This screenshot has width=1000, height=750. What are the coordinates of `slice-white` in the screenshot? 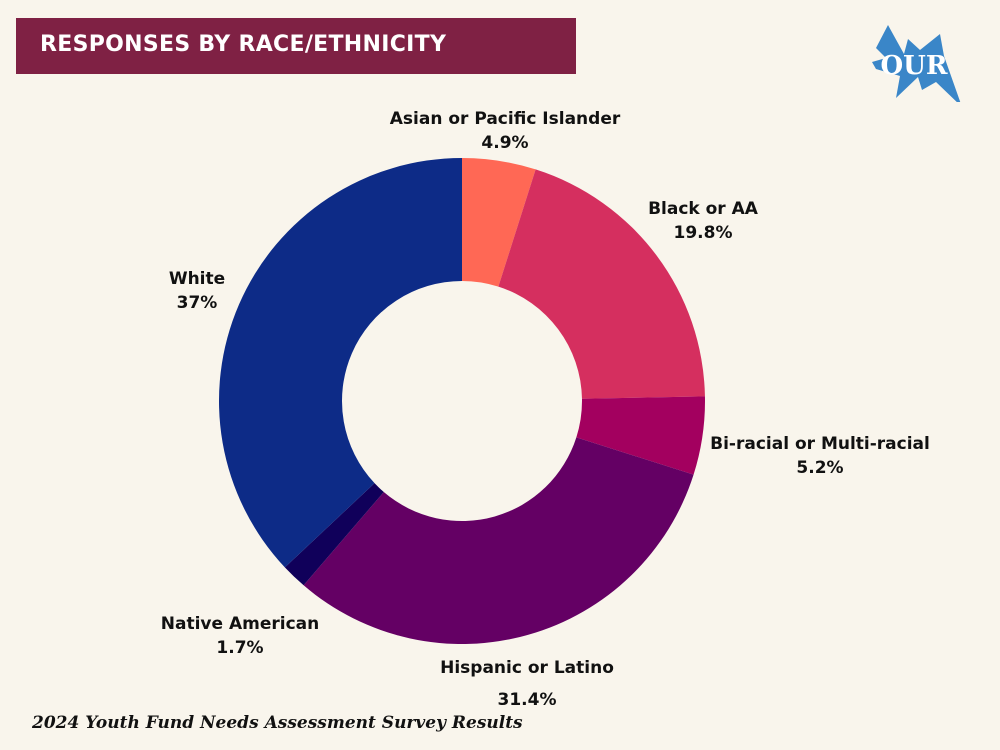 It's located at (340, 363).